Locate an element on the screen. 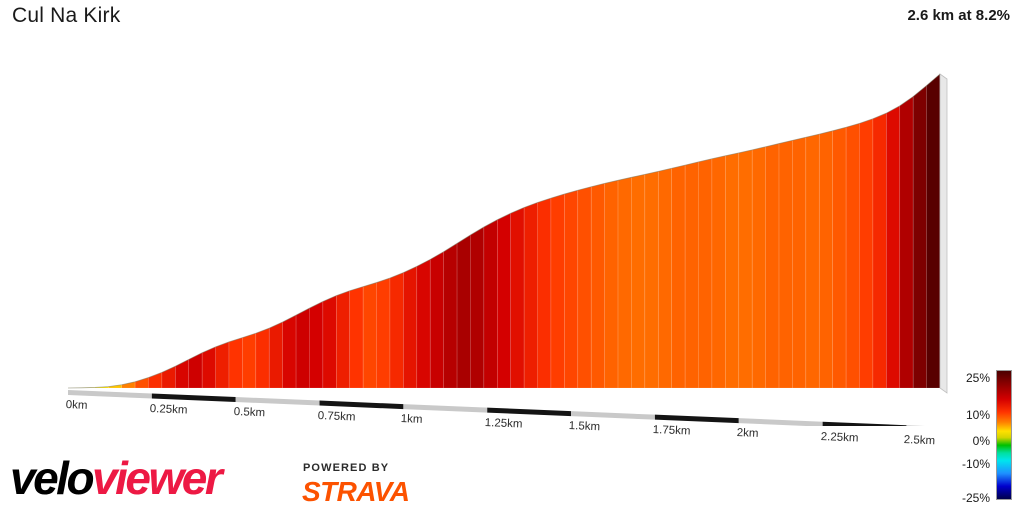  legend-label-minus10: -10% is located at coordinates (975, 464).